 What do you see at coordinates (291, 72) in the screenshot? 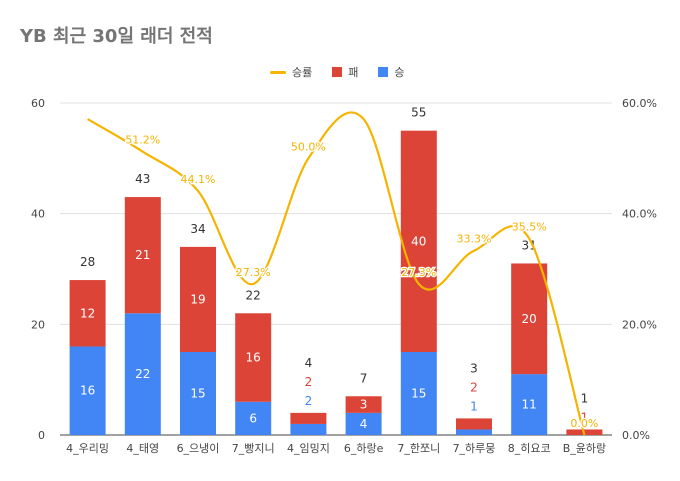
I see `legend-item-winrate: 승률` at bounding box center [291, 72].